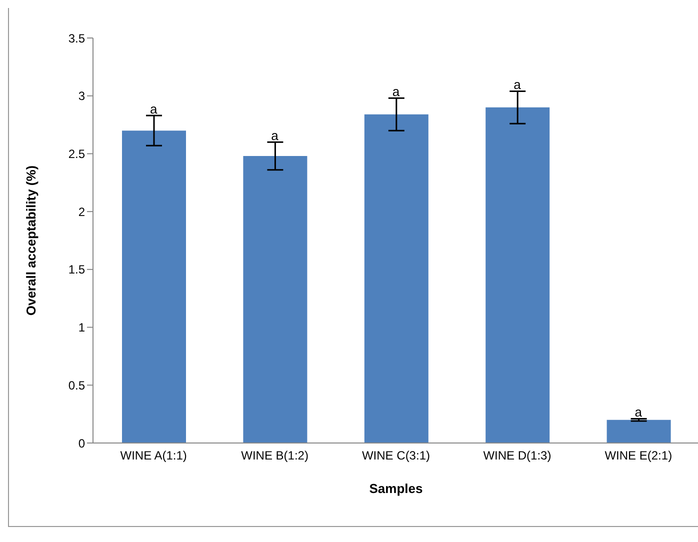  What do you see at coordinates (82, 96) in the screenshot?
I see `y-tick-label: 3` at bounding box center [82, 96].